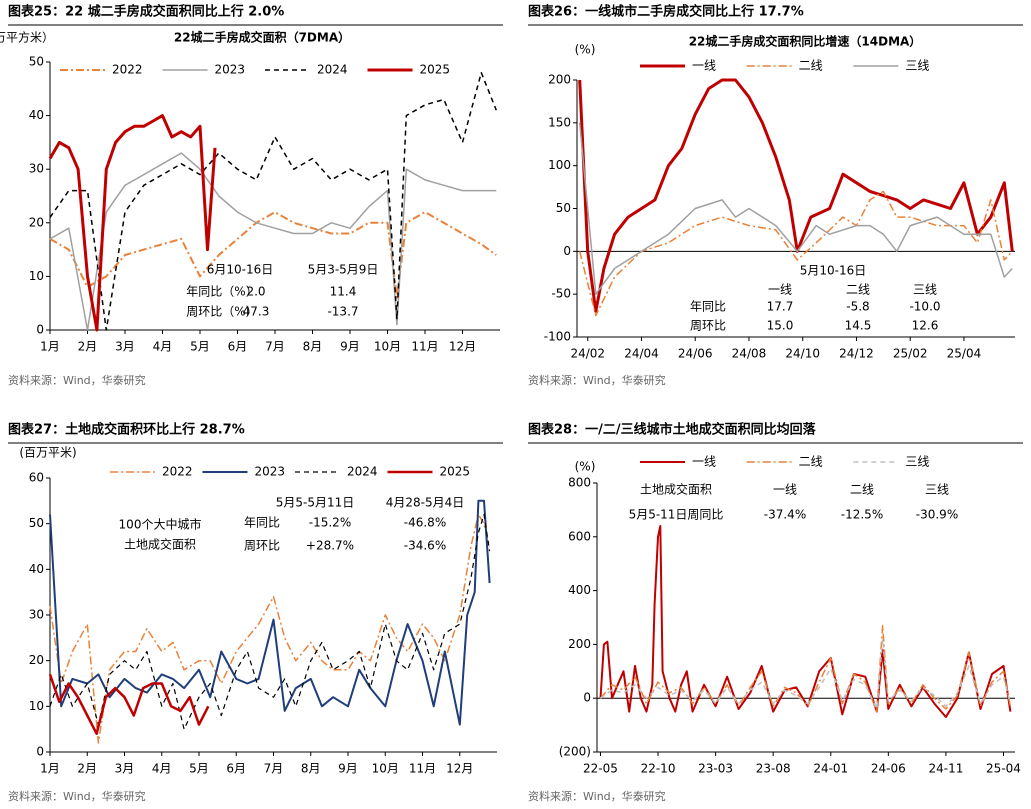 The width and height of the screenshot is (1031, 809). Describe the element at coordinates (858, 290) in the screenshot. I see `annotation: 二线` at that location.